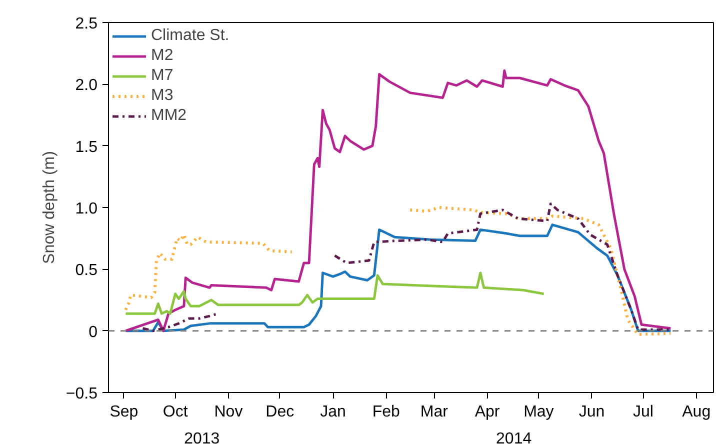 This screenshot has height=446, width=717. What do you see at coordinates (591, 412) in the screenshot?
I see `x-tick-label: Jun` at bounding box center [591, 412].